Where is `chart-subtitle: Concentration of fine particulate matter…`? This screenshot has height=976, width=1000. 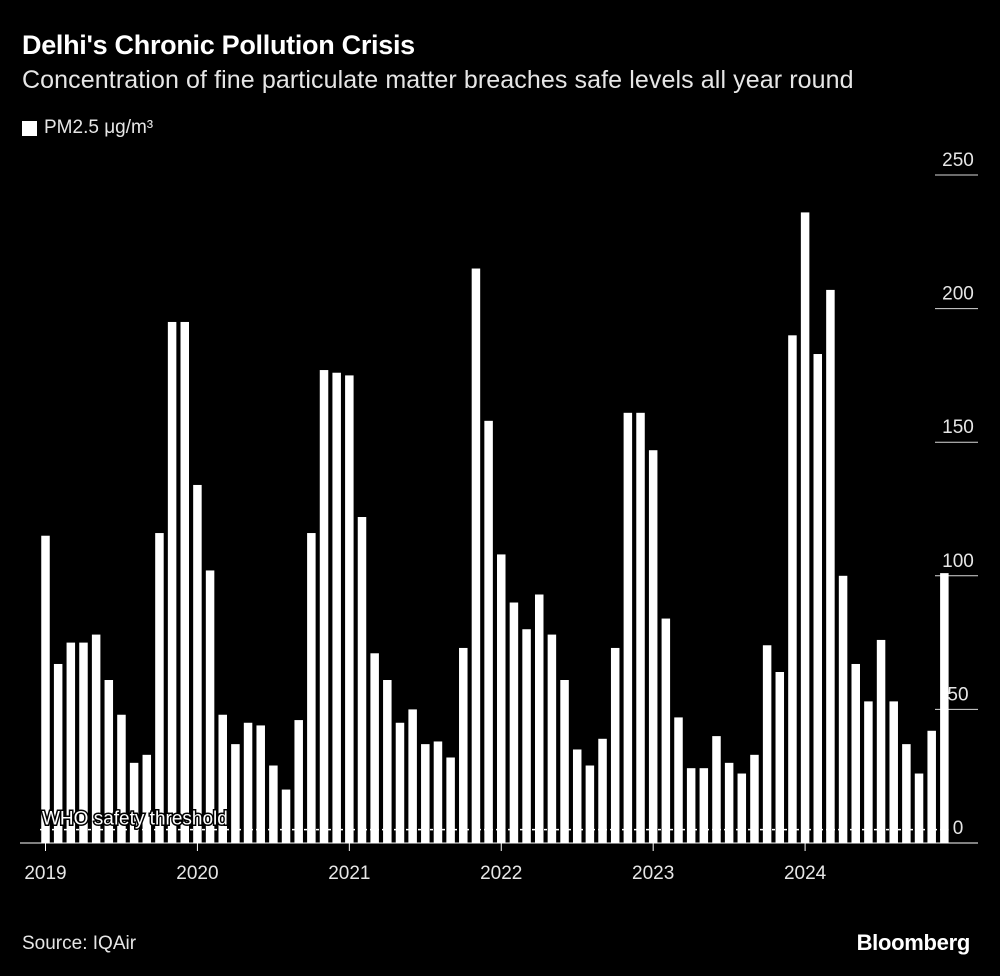
chart-subtitle: Concentration of fine particulate matter… is located at coordinates (438, 80).